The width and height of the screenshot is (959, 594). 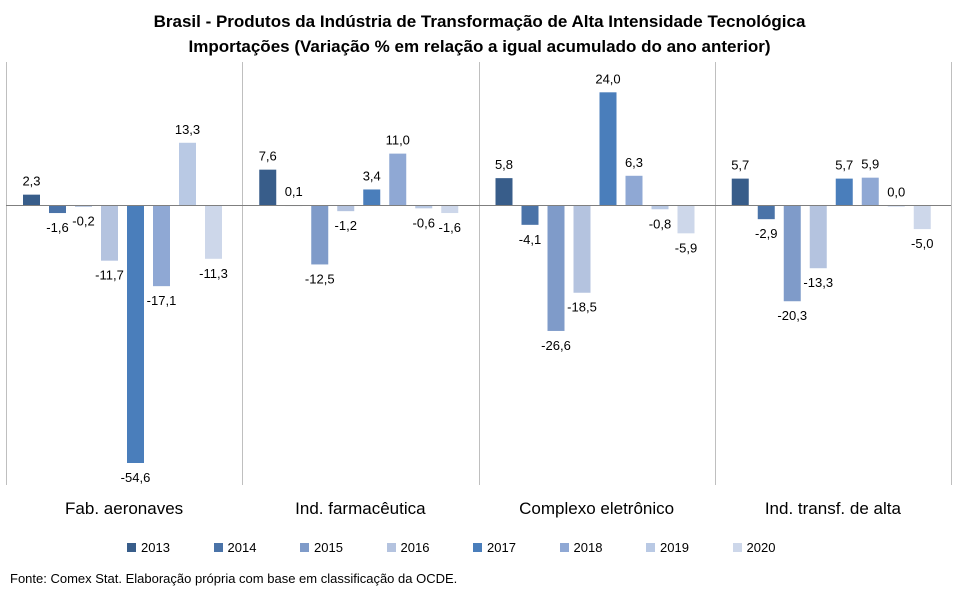 I want to click on data-label: 5,8, so click(x=504, y=164).